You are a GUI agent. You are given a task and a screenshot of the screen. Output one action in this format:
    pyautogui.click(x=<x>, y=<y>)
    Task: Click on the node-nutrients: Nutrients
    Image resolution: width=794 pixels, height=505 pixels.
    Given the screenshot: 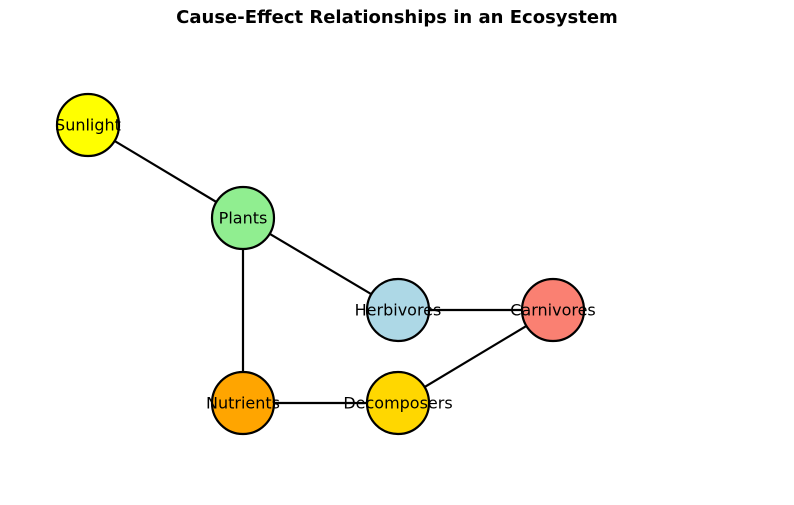 What is the action you would take?
    pyautogui.click(x=243, y=403)
    